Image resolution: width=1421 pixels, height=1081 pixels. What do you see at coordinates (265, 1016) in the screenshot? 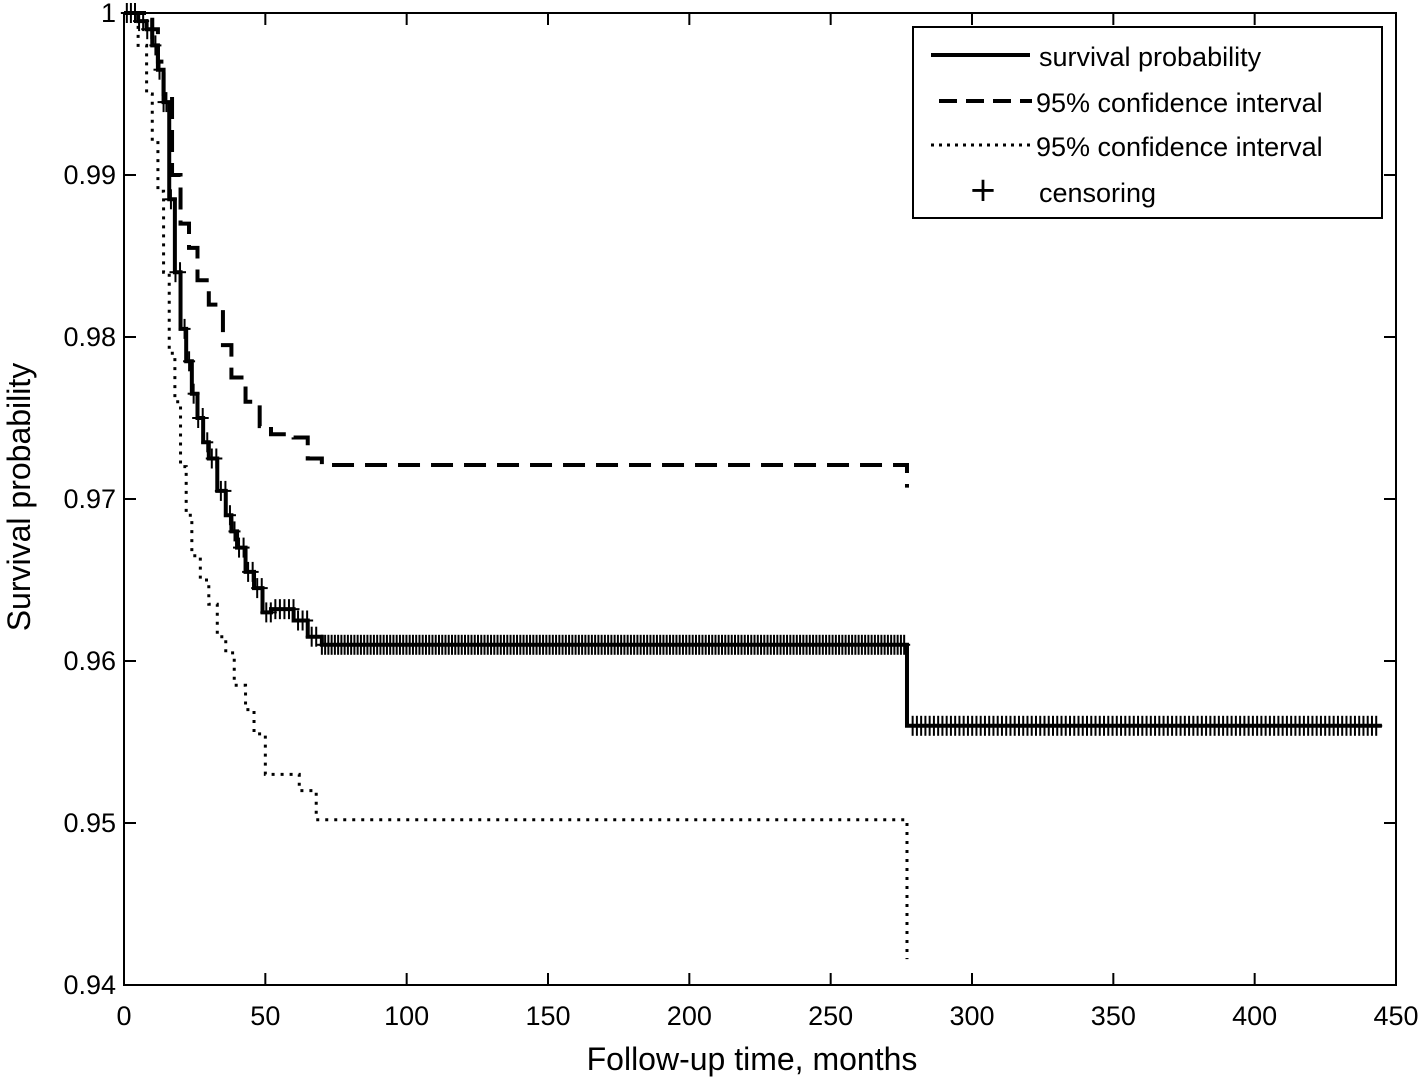
I see `x-tick-label: 50` at bounding box center [265, 1016].